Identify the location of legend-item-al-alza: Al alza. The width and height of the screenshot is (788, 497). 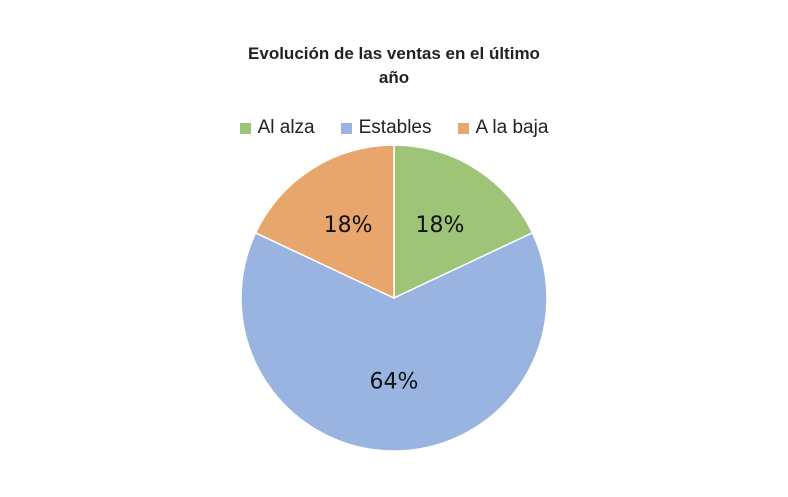
(277, 128).